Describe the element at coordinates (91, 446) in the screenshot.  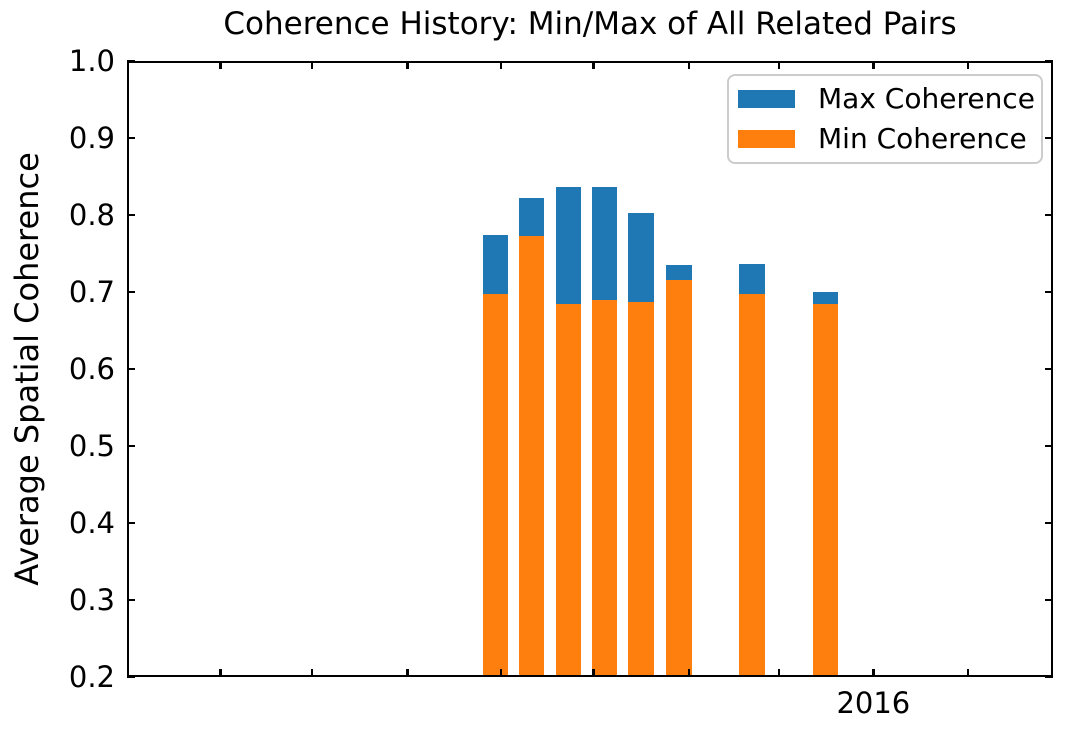
I see `y-tick-label: 0.5` at that location.